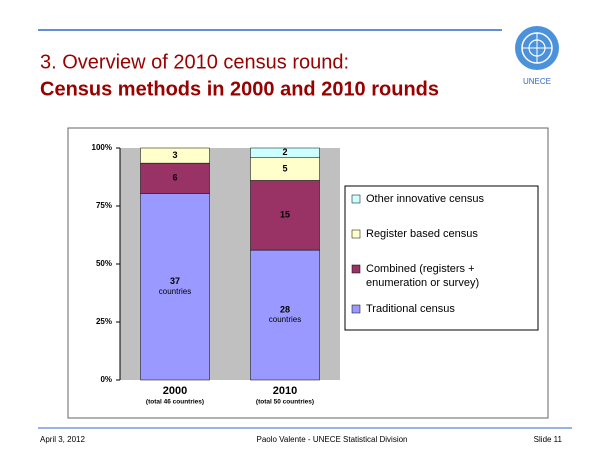 The height and width of the screenshot is (459, 610). Describe the element at coordinates (175, 402) in the screenshot. I see `x-tick-note: (total 46 countries)` at that location.